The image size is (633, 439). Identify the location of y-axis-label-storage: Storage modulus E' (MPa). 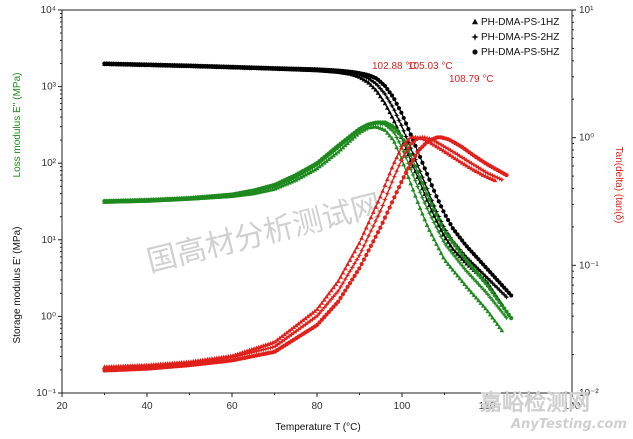
(17, 285).